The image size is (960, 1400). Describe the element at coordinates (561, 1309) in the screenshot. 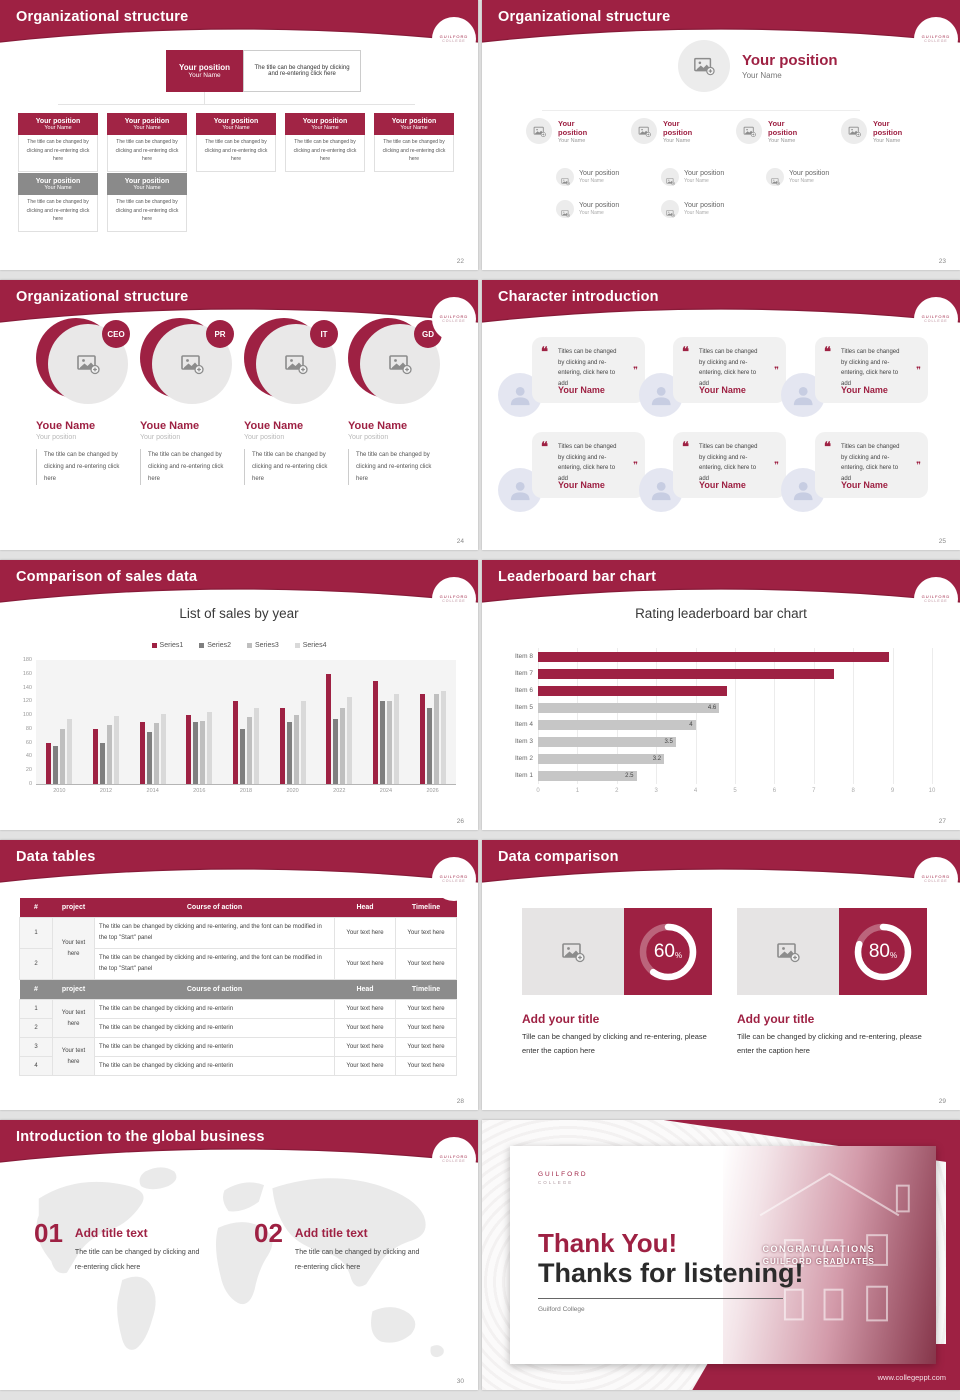

I see `college-name-footer: Guilford College` at that location.